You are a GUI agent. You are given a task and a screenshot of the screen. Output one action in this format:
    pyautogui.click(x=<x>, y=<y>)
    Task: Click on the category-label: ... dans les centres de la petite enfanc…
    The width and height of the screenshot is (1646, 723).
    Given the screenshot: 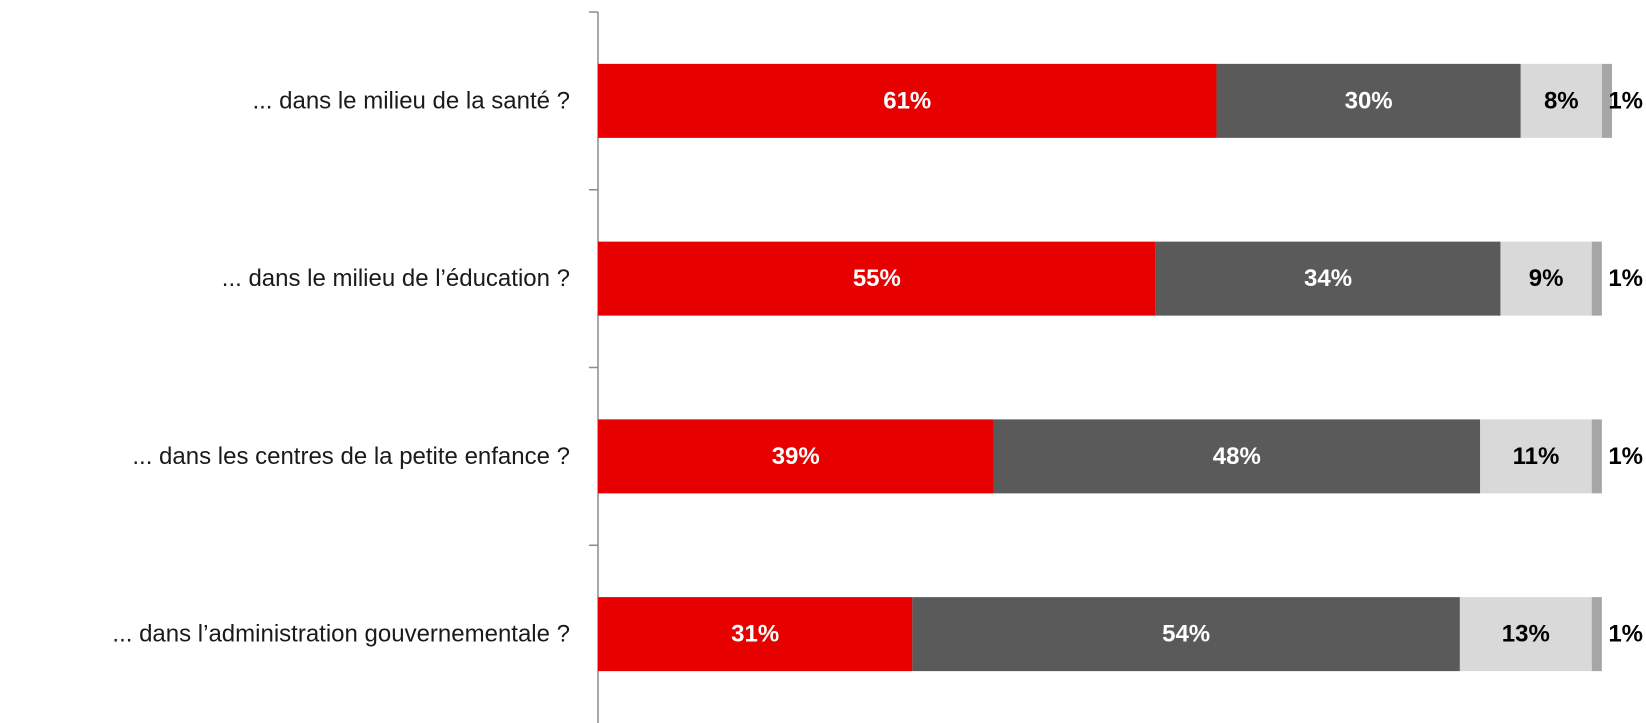 What is the action you would take?
    pyautogui.click(x=351, y=456)
    